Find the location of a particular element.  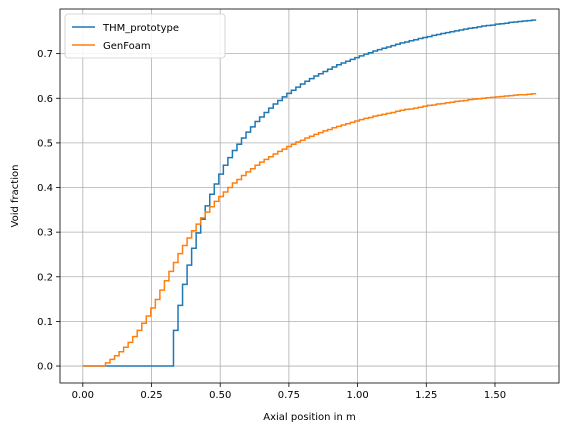

legend: THM_prototype GenFoam is located at coordinates (145, 36).